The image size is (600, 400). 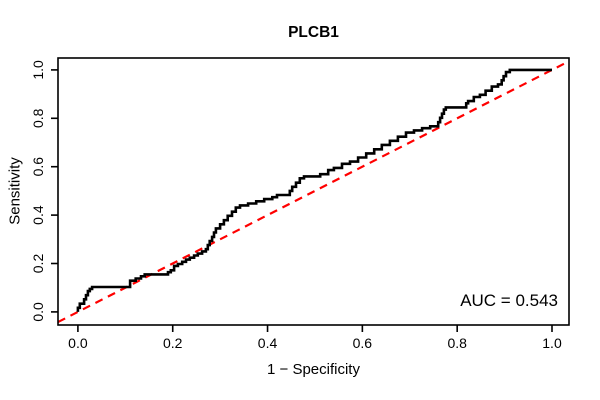 What do you see at coordinates (173, 343) in the screenshot?
I see `x-tick-label: 0.2` at bounding box center [173, 343].